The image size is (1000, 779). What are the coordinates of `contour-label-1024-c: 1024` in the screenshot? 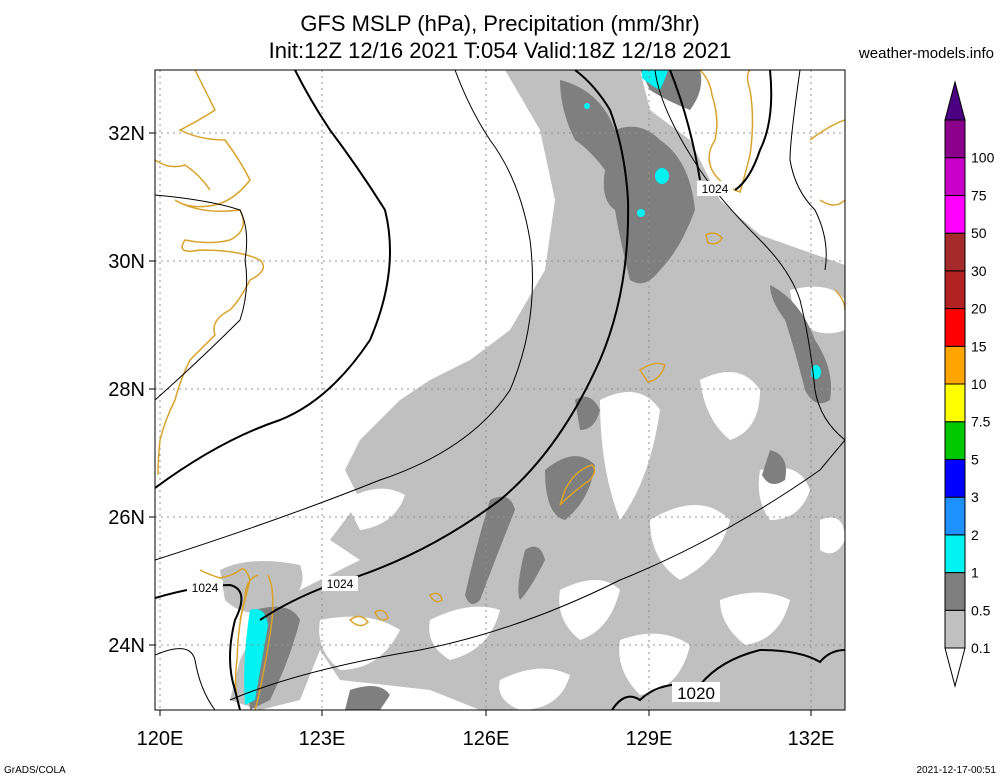 It's located at (715, 189).